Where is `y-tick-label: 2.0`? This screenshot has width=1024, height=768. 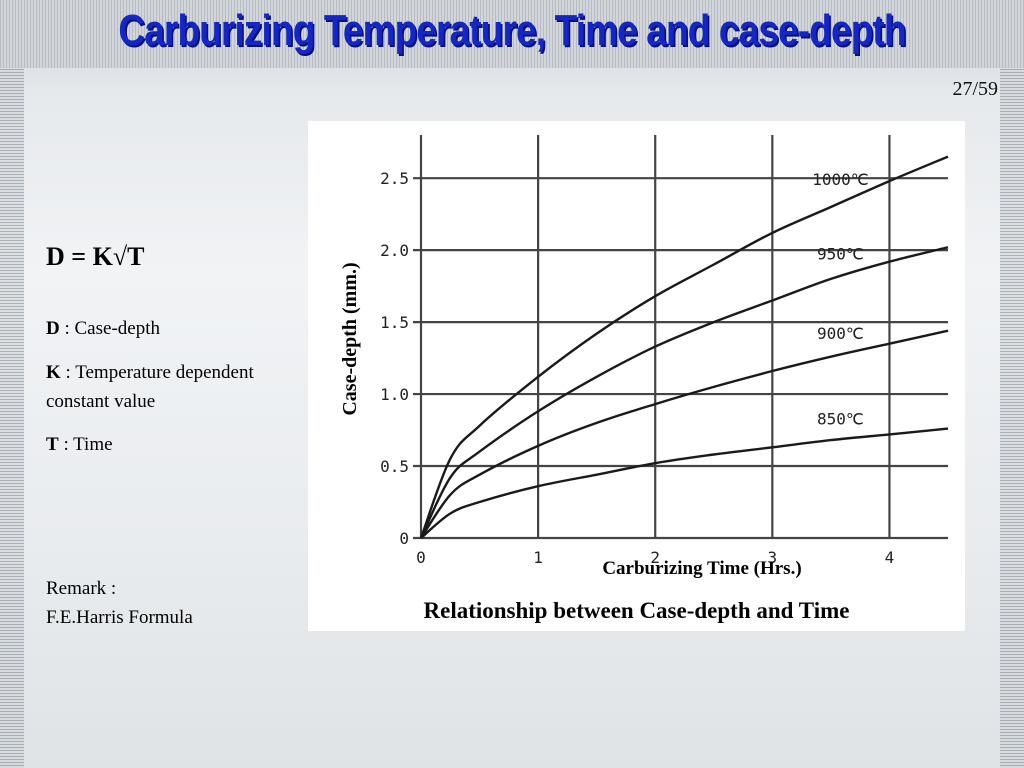
y-tick-label: 2.0 is located at coordinates (394, 250).